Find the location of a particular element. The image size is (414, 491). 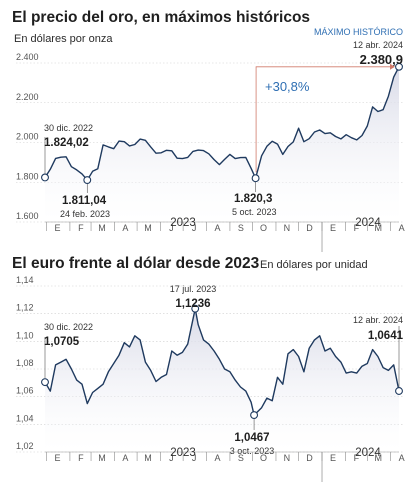

gold-max-value: 2.380,9 is located at coordinates (381, 59).